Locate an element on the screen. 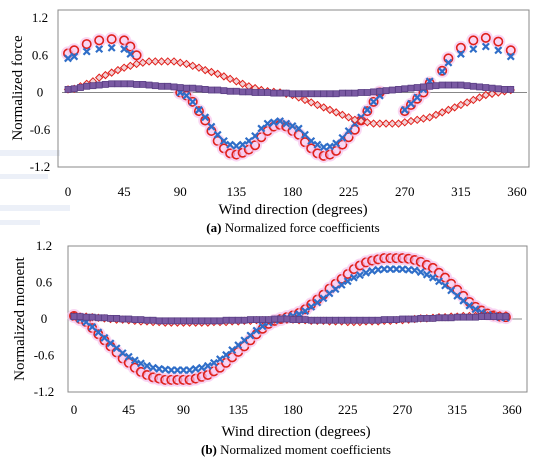  x-tick-label: 90 is located at coordinates (183, 409).